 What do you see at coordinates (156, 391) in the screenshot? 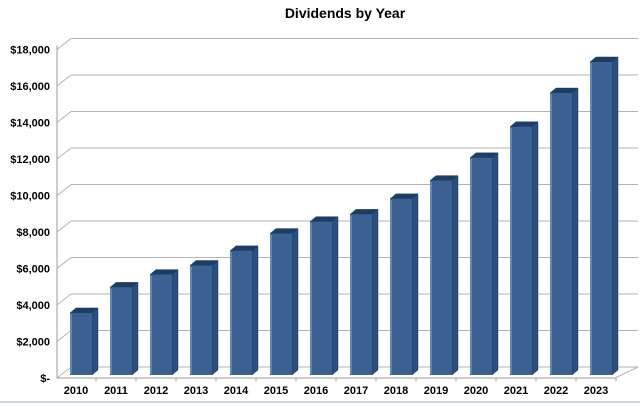
I see `x-axis-tick-label: 2012` at bounding box center [156, 391].